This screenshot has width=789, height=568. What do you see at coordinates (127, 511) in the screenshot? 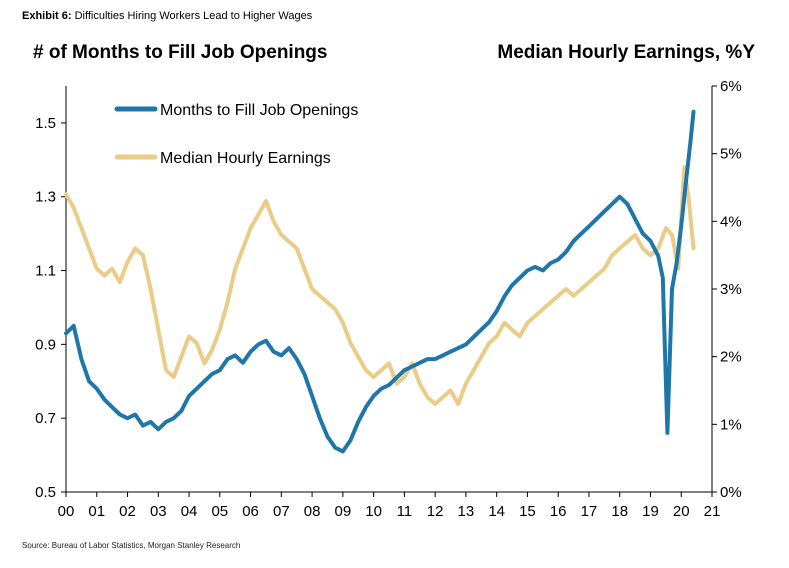
I see `x-tick-label: 02` at bounding box center [127, 511].